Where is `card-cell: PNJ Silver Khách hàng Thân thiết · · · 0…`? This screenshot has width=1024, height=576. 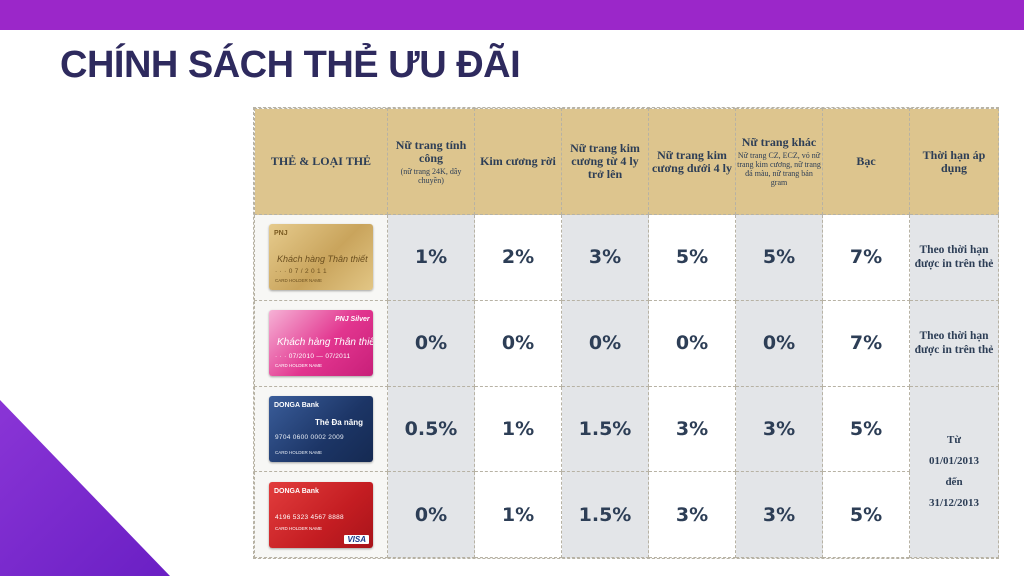 card-cell: PNJ Silver Khách hàng Thân thiết · · · 0… is located at coordinates (321, 343).